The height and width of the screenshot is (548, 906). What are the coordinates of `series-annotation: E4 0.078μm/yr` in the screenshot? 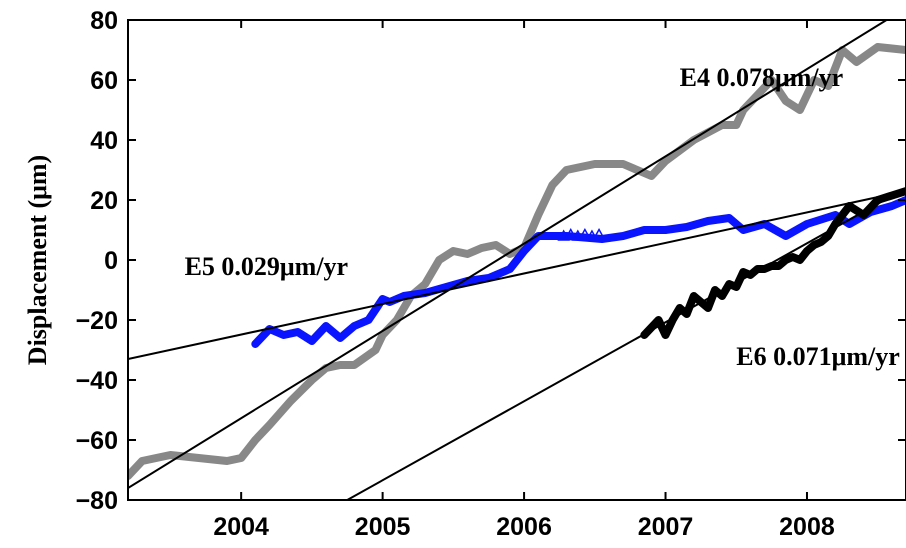 It's located at (762, 77).